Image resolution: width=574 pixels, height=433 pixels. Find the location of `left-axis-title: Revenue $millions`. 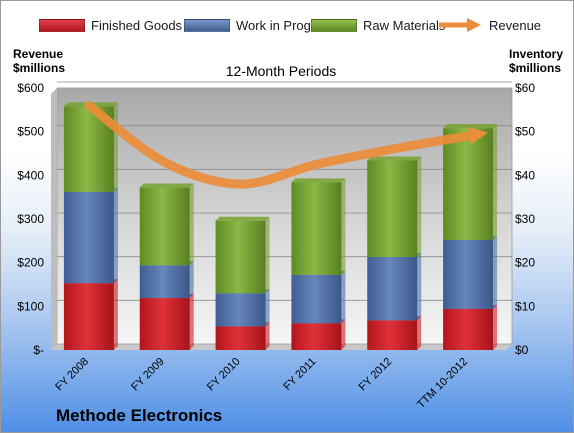

left-axis-title: Revenue $millions is located at coordinates (39, 61).